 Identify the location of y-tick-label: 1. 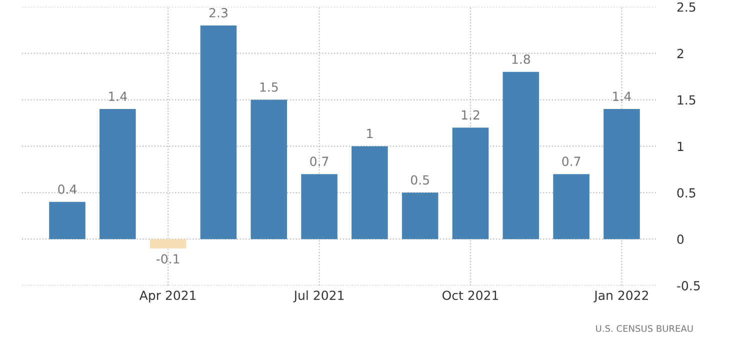
(681, 146).